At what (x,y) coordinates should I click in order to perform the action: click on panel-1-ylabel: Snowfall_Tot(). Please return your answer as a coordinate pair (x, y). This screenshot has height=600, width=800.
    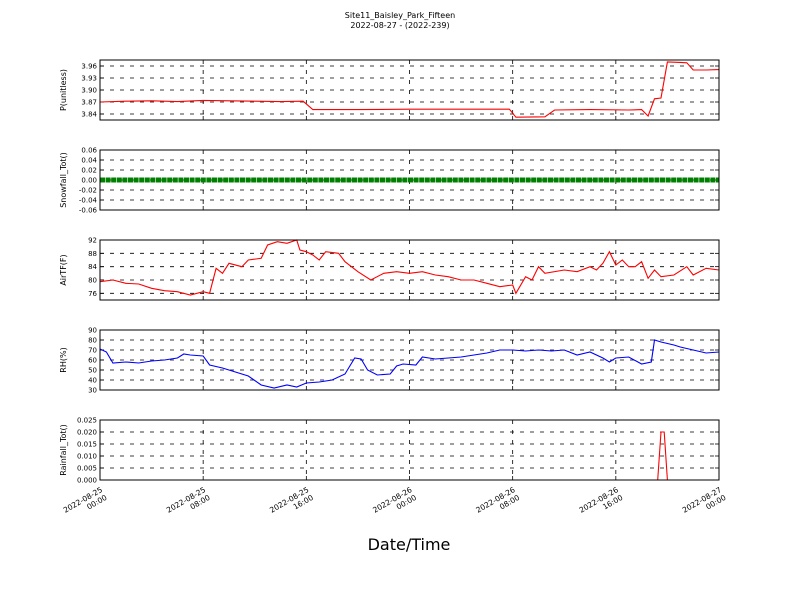
    Looking at the image, I should click on (63, 180).